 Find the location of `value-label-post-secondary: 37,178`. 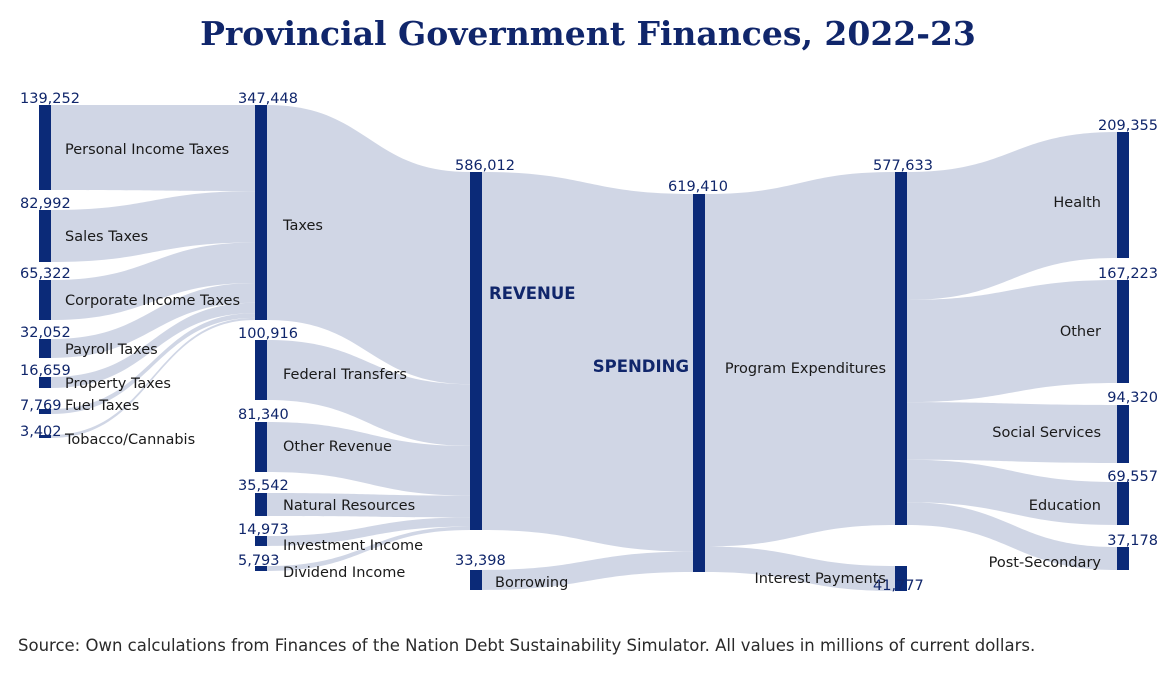

value-label-post-secondary: 37,178 is located at coordinates (1132, 541).